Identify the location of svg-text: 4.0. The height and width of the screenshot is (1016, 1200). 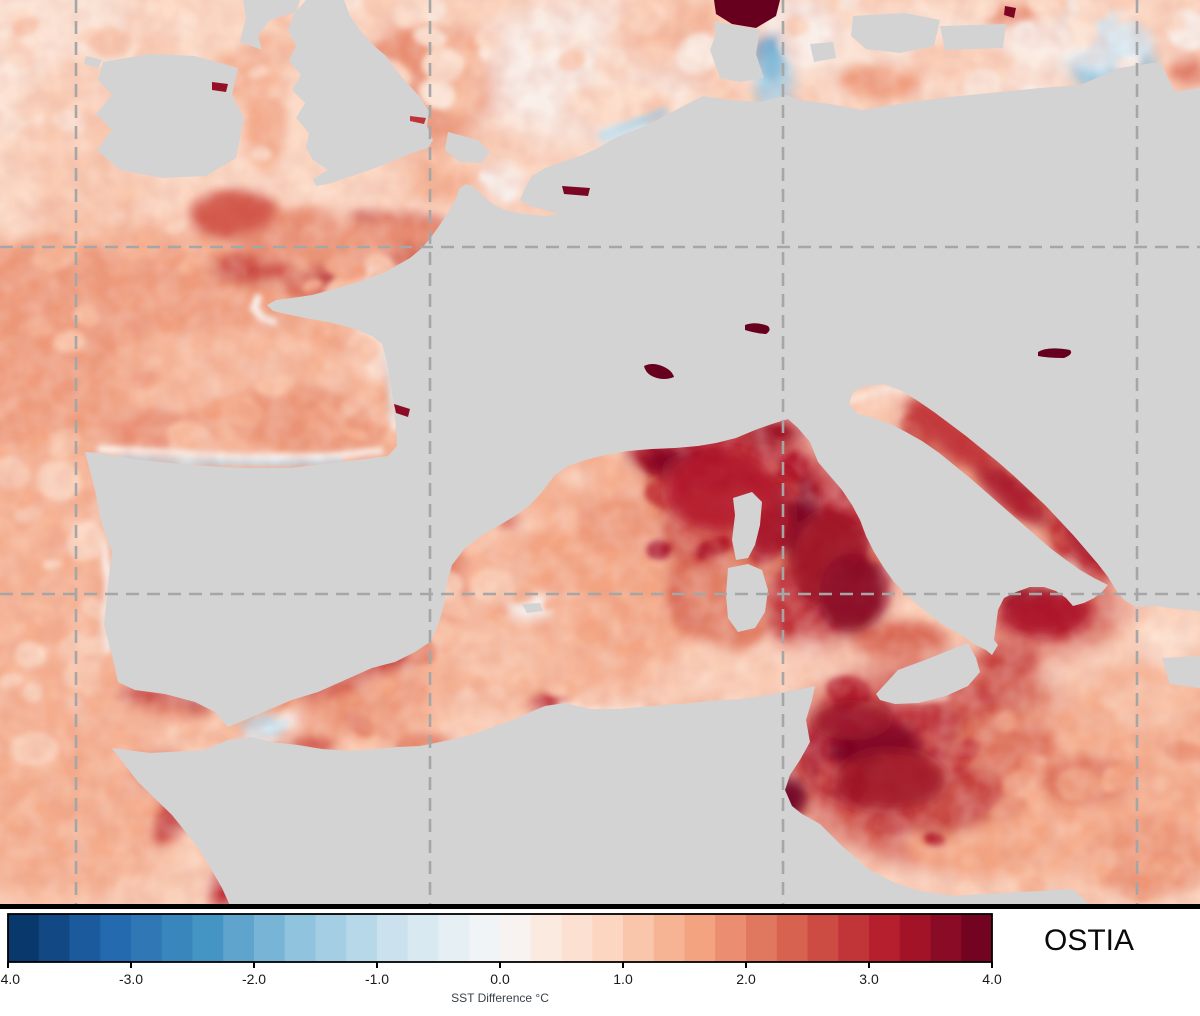
(992, 979).